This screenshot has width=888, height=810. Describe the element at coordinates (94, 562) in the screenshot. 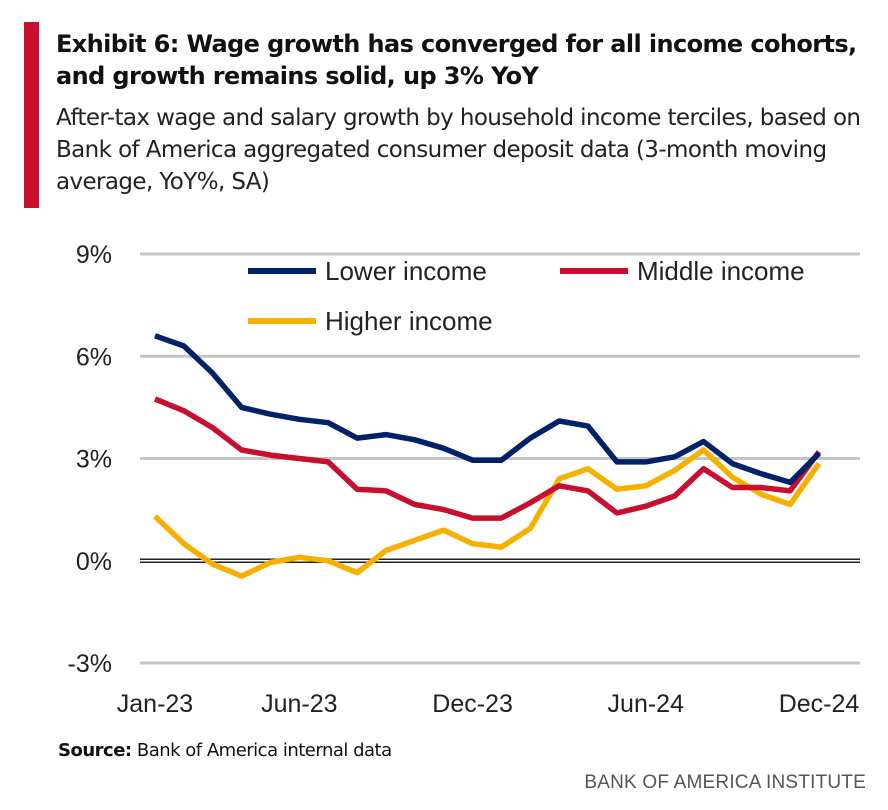

I see `y-tick-label: 0%` at that location.